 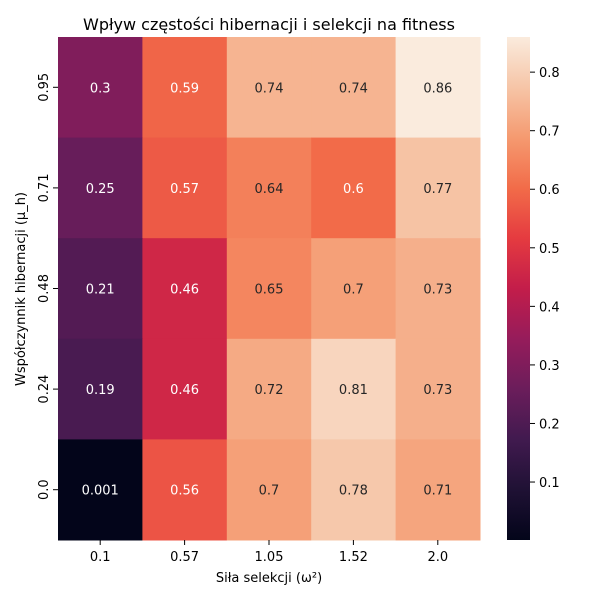 I want to click on cell-value-label: 0.6, so click(x=353, y=189).